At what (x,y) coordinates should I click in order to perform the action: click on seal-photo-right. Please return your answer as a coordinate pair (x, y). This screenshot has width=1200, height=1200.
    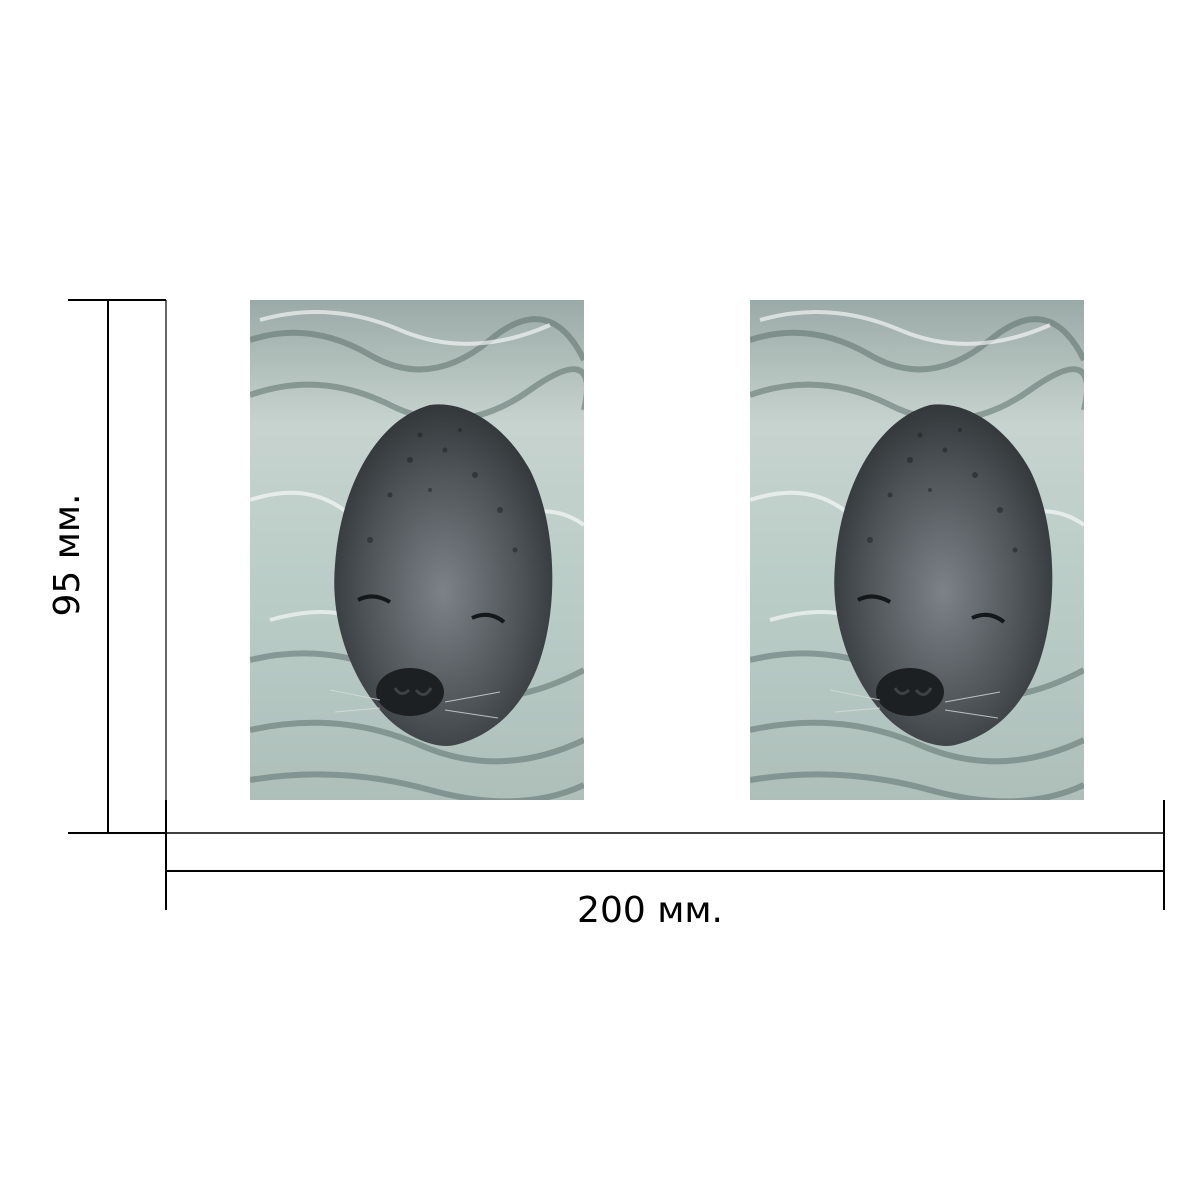
    Looking at the image, I should click on (917, 550).